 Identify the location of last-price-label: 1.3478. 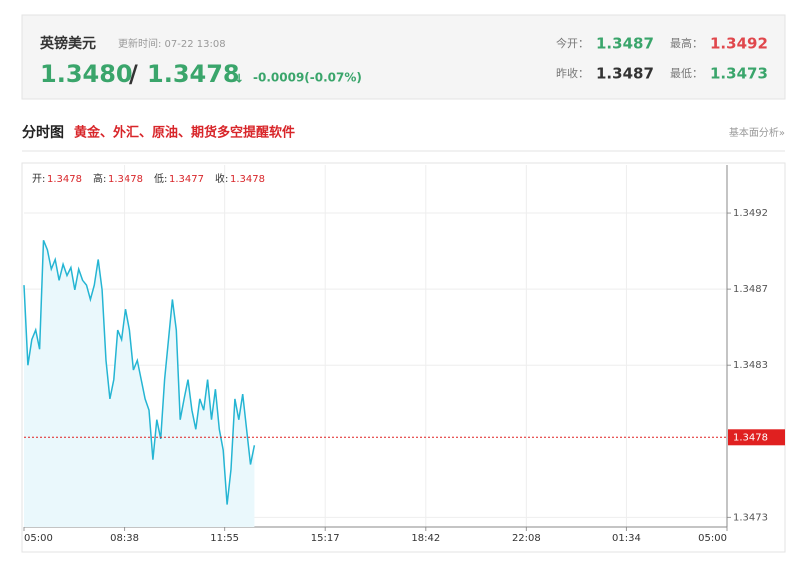
(750, 437).